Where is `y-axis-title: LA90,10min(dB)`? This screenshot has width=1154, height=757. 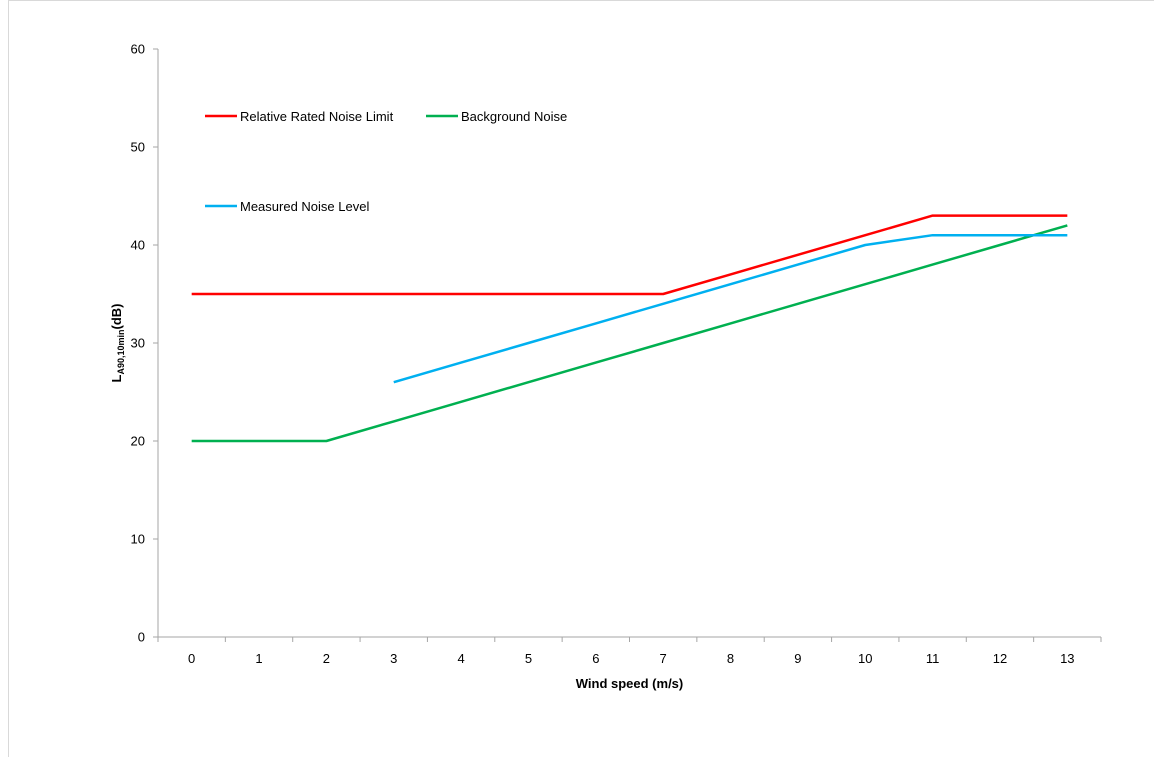
y-axis-title: LA90,10min(dB) is located at coordinates (117, 343).